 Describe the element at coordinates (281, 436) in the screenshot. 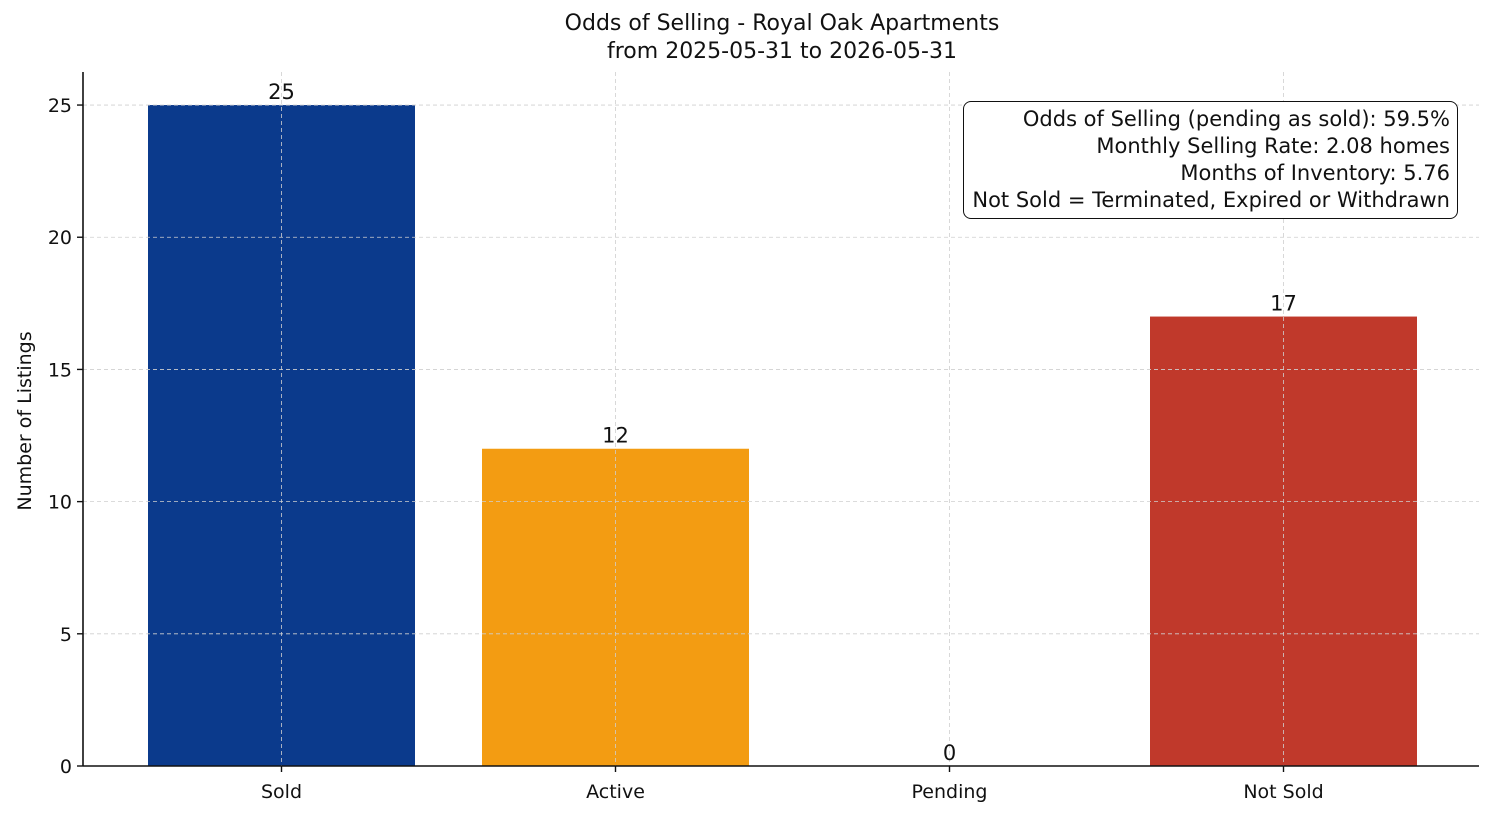

I see `bar-sold` at that location.